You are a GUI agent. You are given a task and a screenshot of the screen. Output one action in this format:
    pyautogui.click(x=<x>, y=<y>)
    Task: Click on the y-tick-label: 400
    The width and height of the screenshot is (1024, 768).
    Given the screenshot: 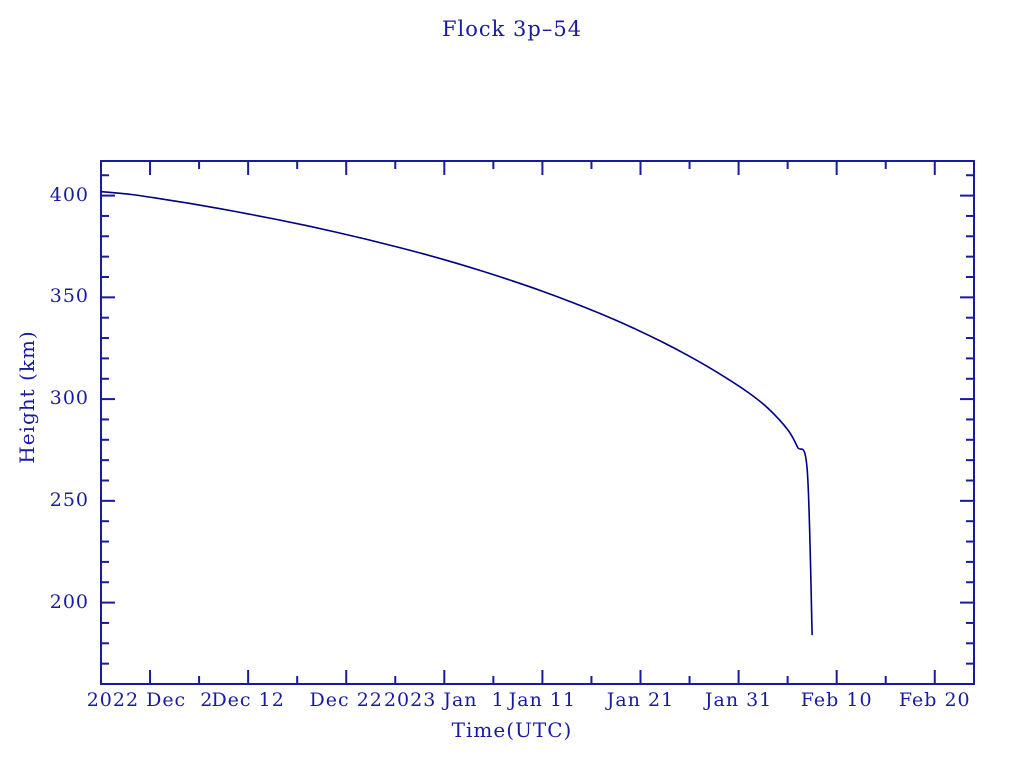 What is the action you would take?
    pyautogui.click(x=69, y=194)
    